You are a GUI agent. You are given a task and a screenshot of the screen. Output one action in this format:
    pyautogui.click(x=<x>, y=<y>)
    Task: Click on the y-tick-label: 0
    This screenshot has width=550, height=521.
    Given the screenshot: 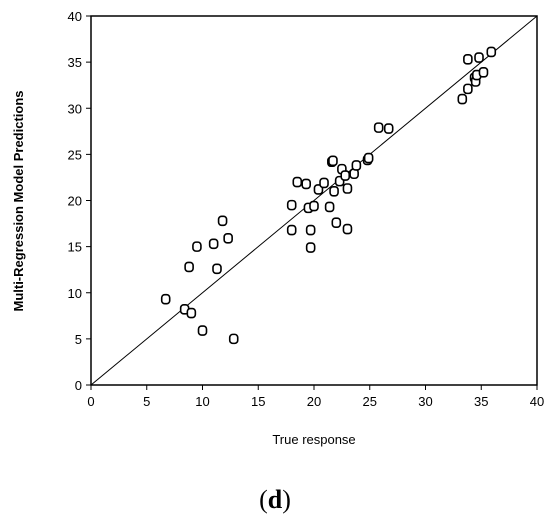 What is the action you would take?
    pyautogui.click(x=78, y=385)
    